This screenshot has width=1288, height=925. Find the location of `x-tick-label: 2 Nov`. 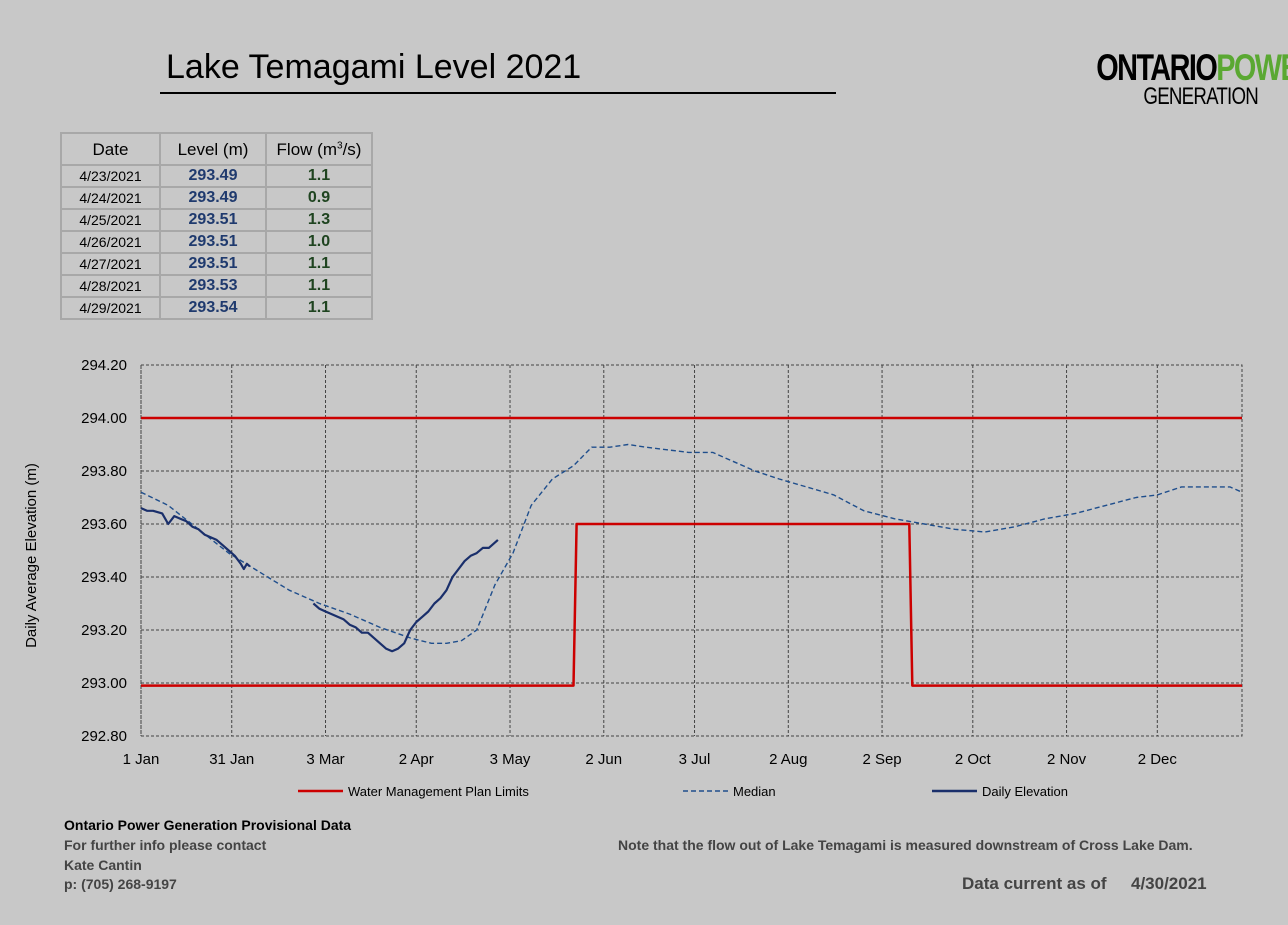

x-tick-label: 2 Nov is located at coordinates (1067, 759).